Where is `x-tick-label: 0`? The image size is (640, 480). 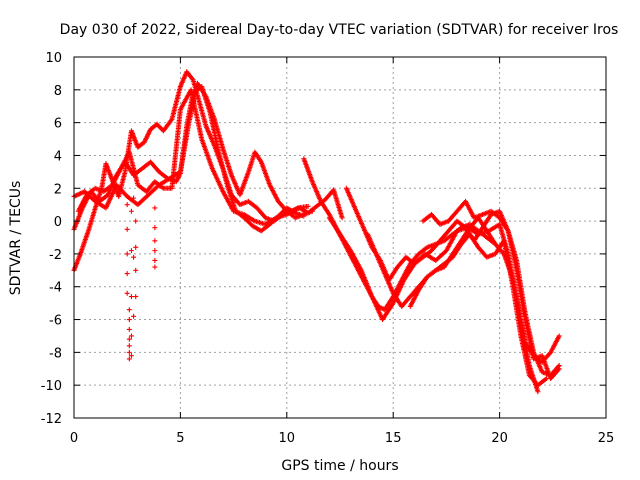
x-tick-label: 0 is located at coordinates (74, 438).